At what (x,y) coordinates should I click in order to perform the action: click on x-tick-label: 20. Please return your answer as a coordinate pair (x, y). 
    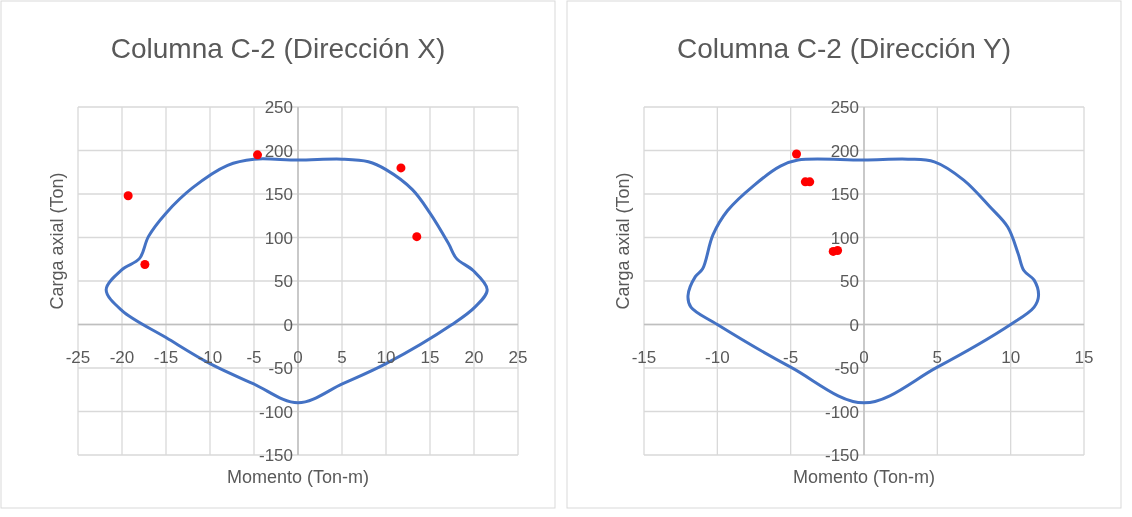
    Looking at the image, I should click on (474, 357).